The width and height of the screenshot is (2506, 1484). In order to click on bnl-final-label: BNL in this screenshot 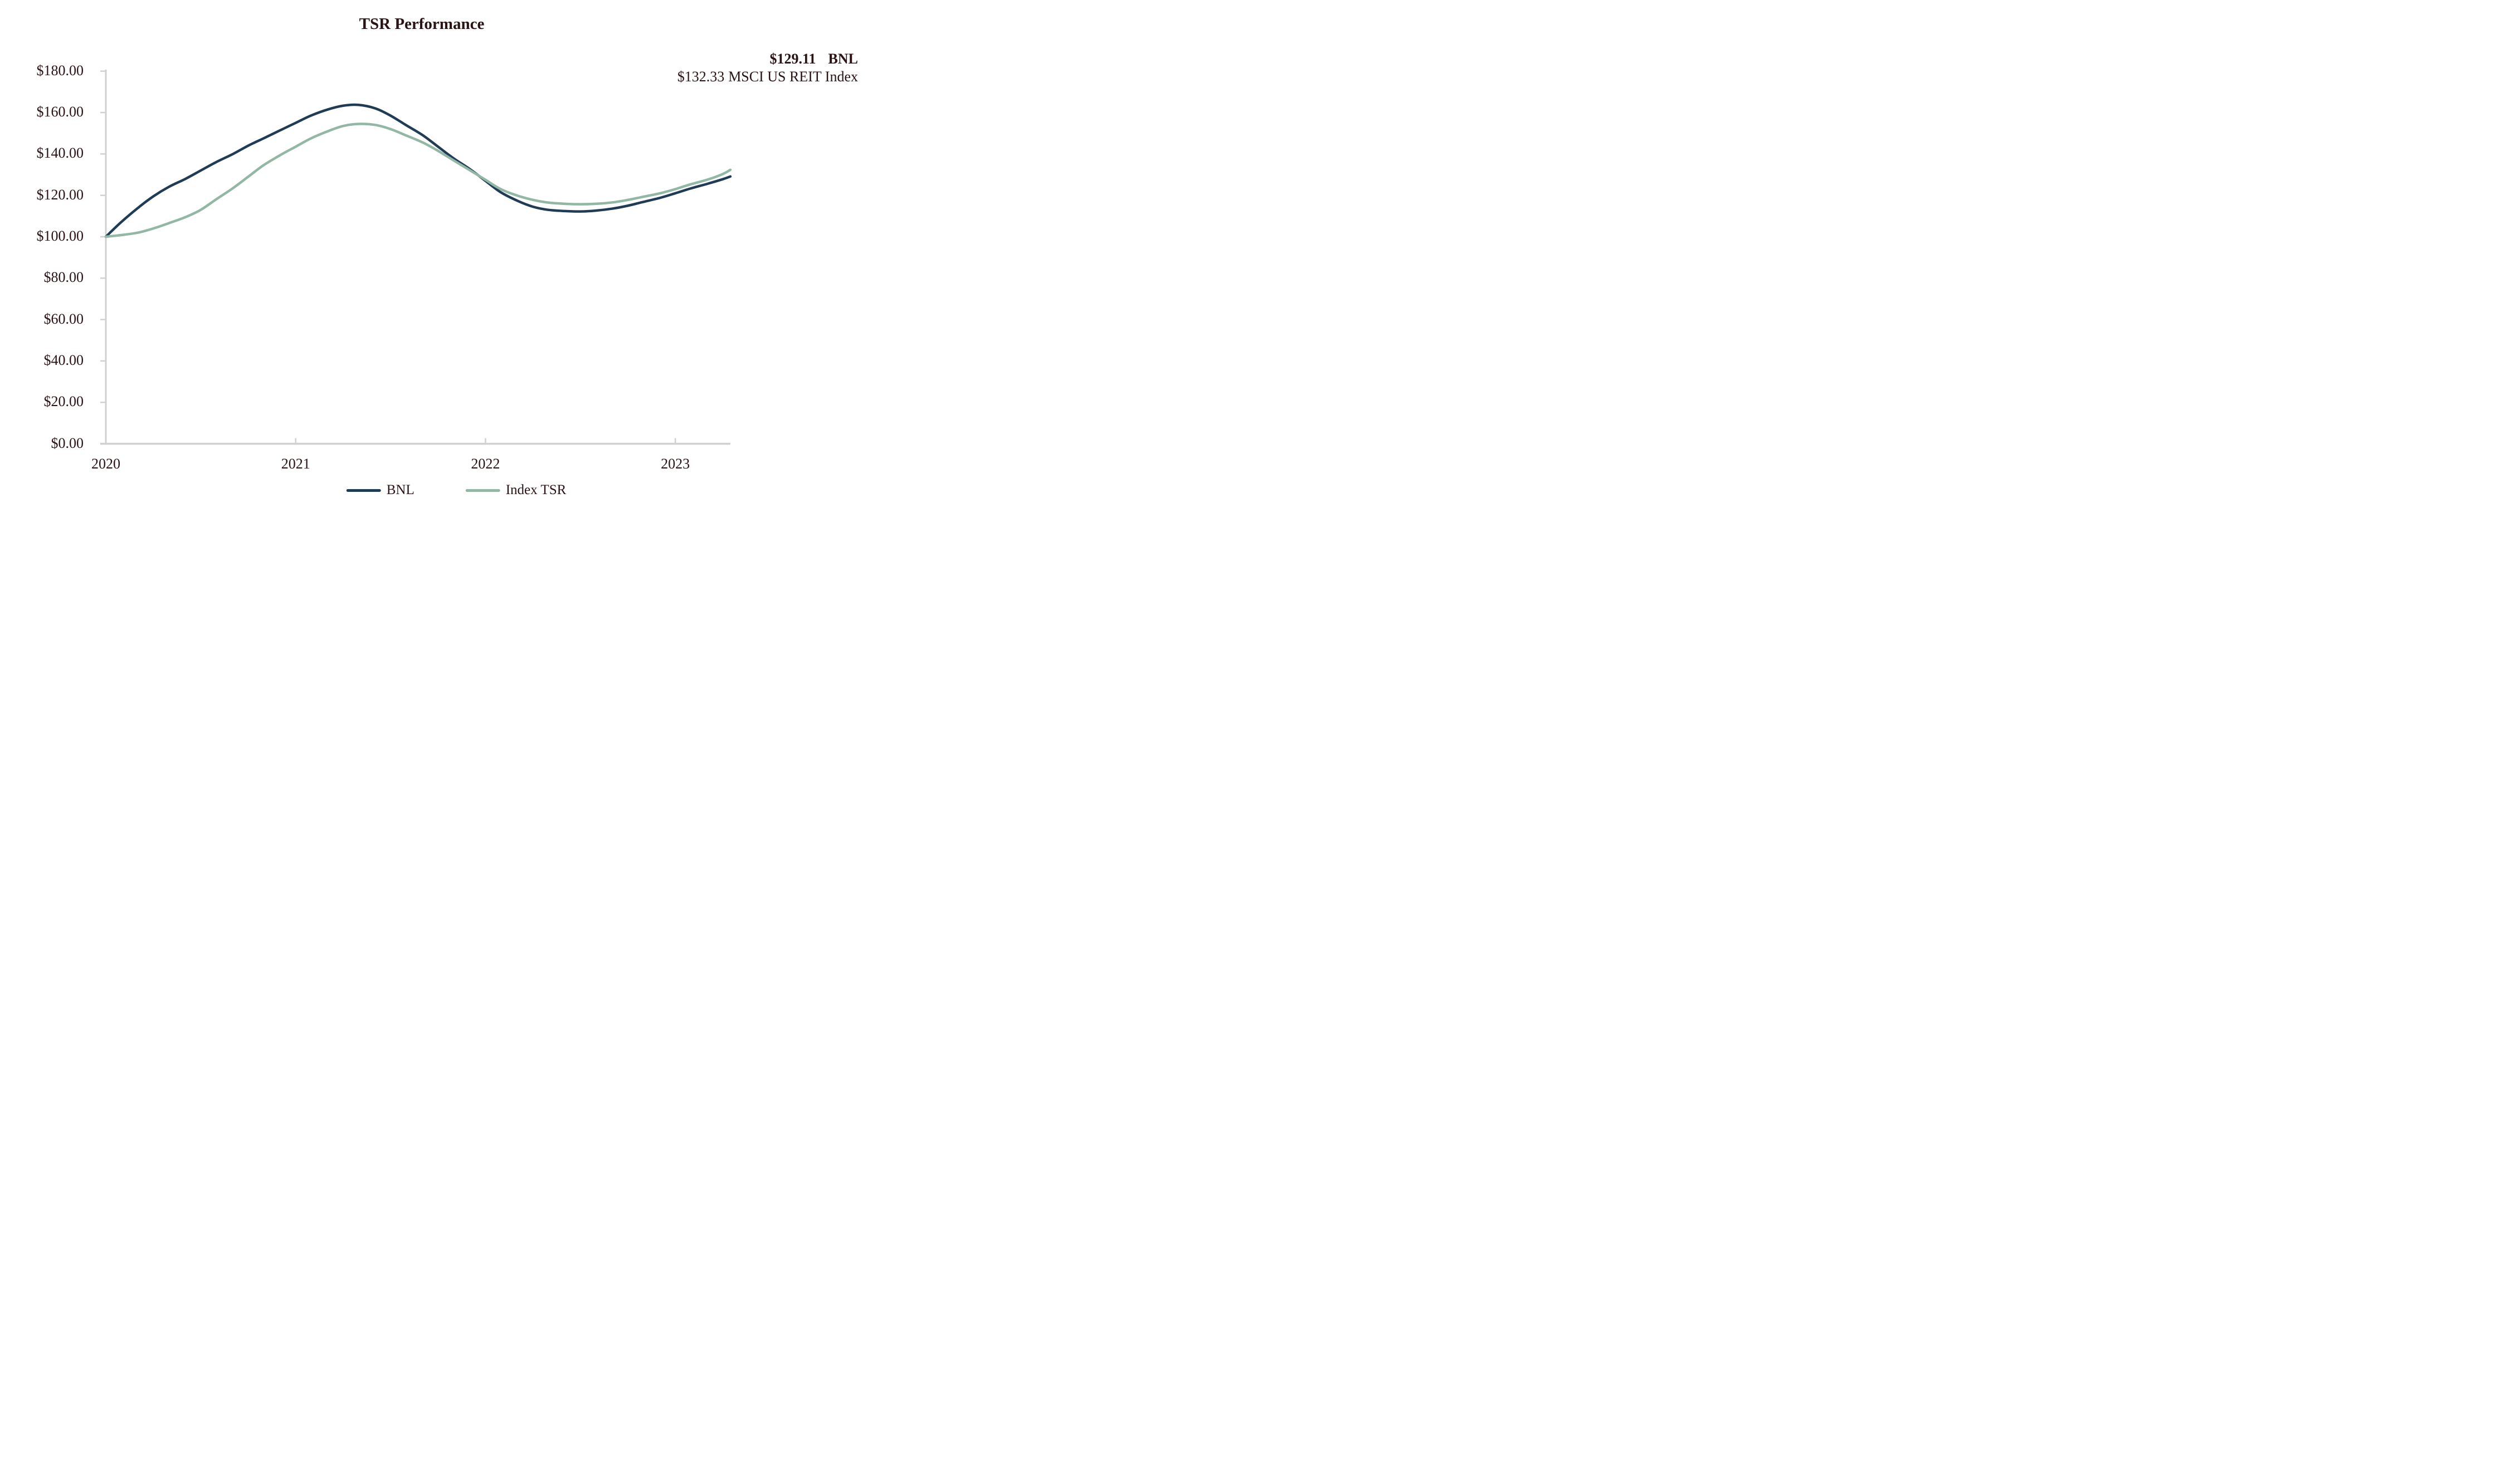, I will do `click(843, 59)`.